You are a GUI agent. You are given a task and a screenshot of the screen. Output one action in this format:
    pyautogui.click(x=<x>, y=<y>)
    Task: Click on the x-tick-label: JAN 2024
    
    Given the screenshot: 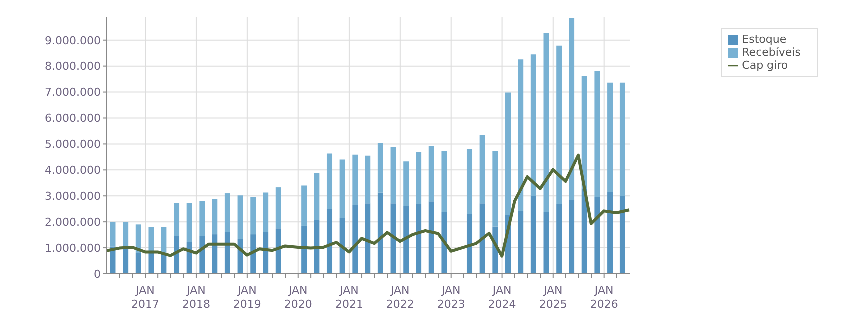 What is the action you would take?
    pyautogui.click(x=502, y=298)
    